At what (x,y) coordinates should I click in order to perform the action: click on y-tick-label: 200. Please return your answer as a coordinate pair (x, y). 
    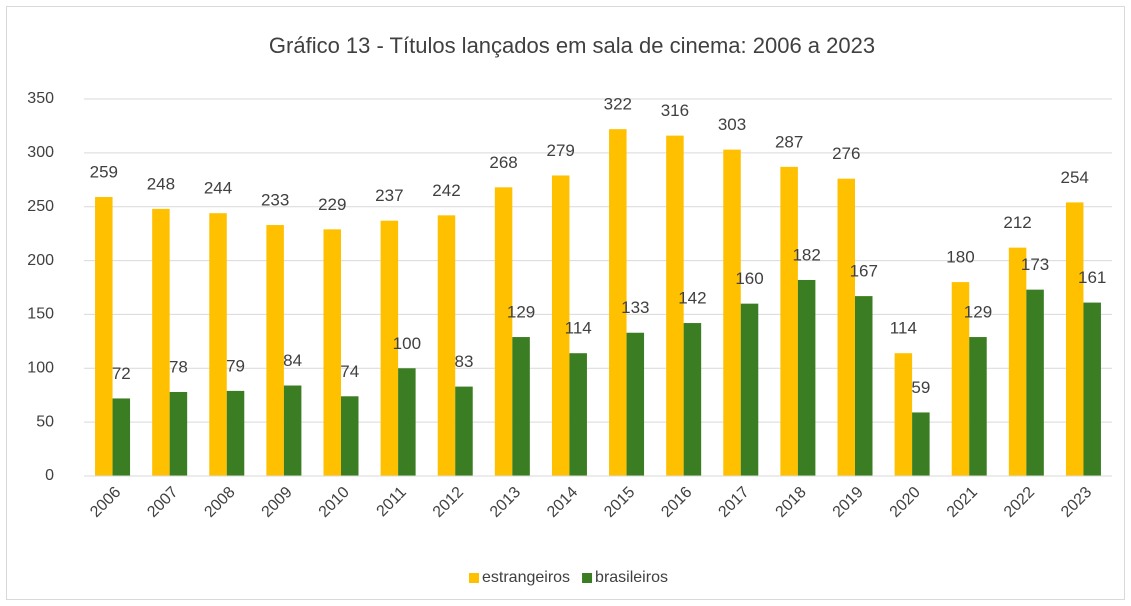
    Looking at the image, I should click on (40, 260).